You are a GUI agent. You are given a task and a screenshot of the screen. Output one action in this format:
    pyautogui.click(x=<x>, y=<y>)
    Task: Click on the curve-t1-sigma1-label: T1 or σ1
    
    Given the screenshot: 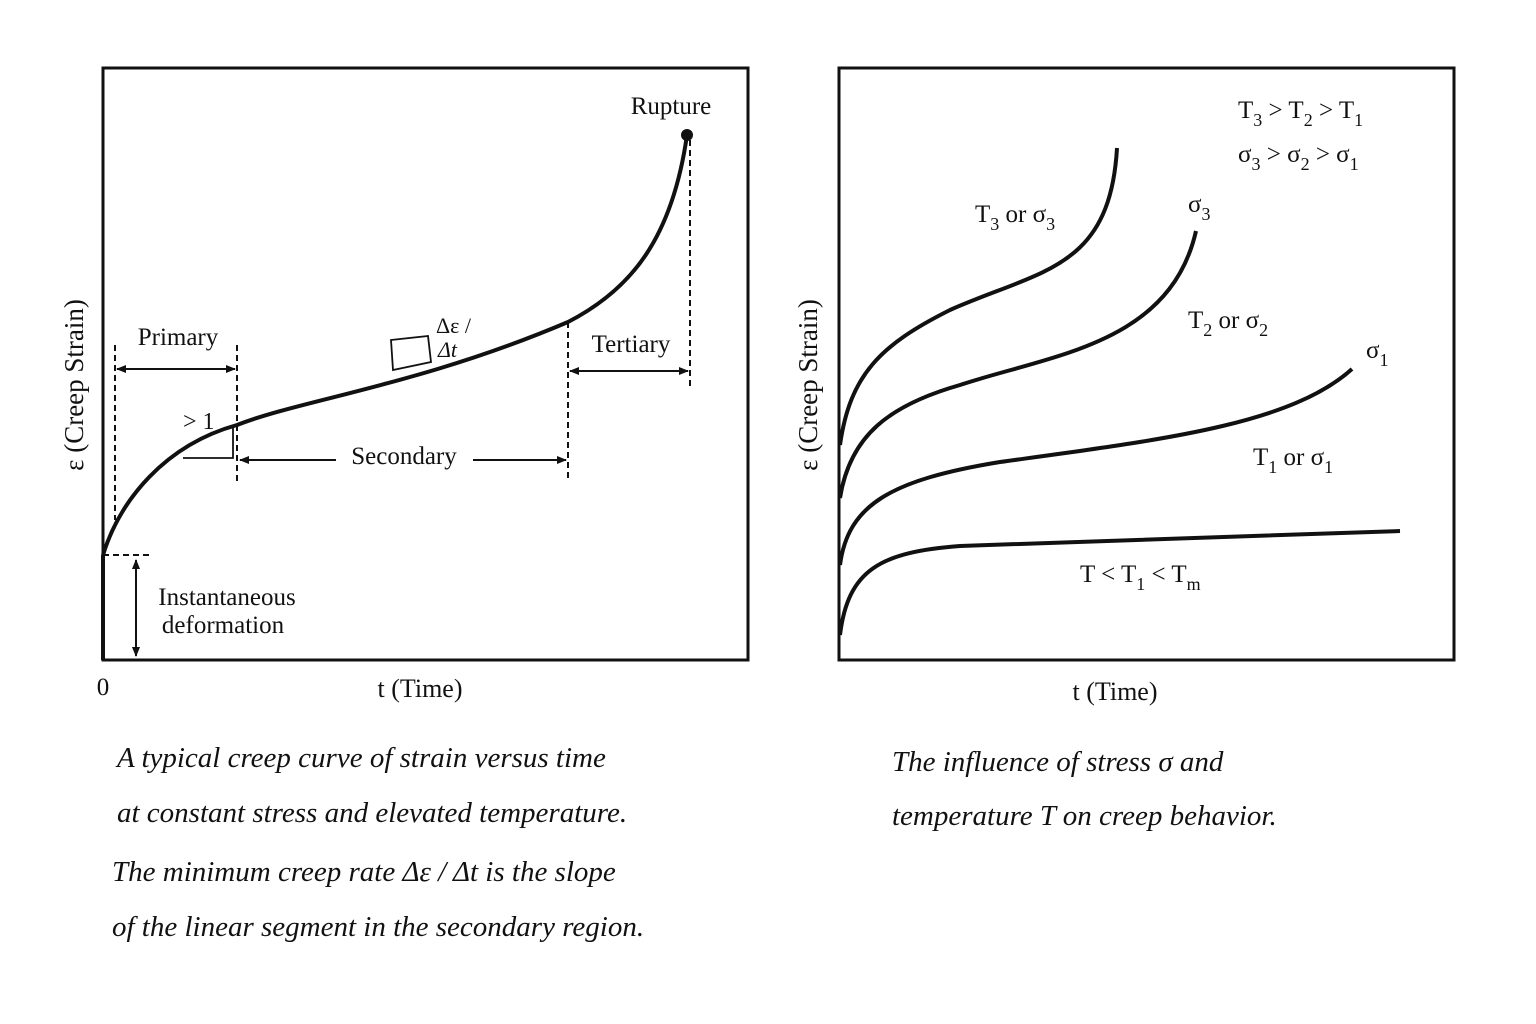 What is the action you would take?
    pyautogui.click(x=1293, y=460)
    